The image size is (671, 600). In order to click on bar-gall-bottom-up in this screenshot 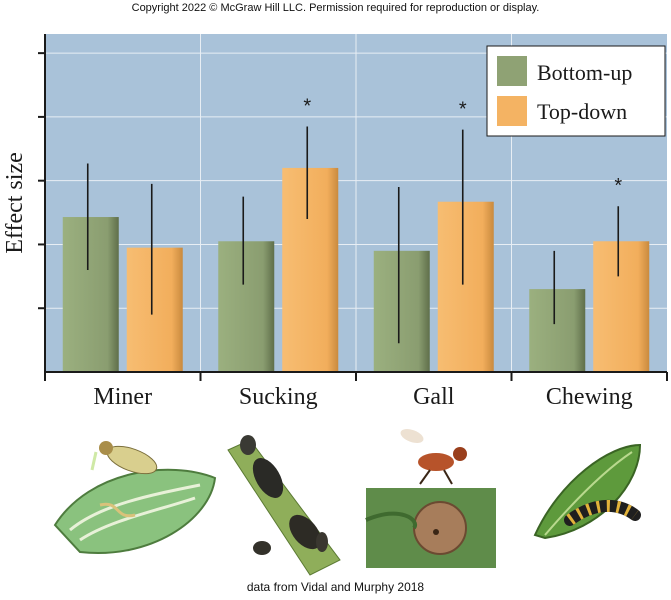, I will do `click(401, 311)`.